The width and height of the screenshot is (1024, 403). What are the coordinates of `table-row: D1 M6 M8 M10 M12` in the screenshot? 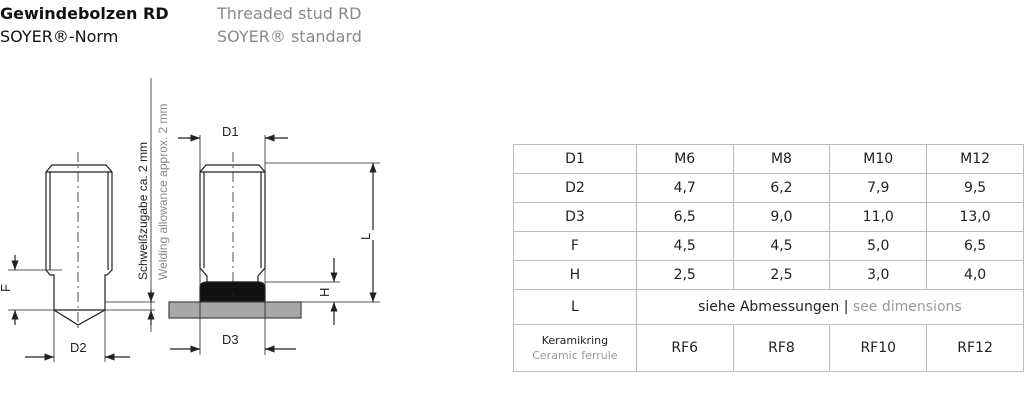 It's located at (768, 159).